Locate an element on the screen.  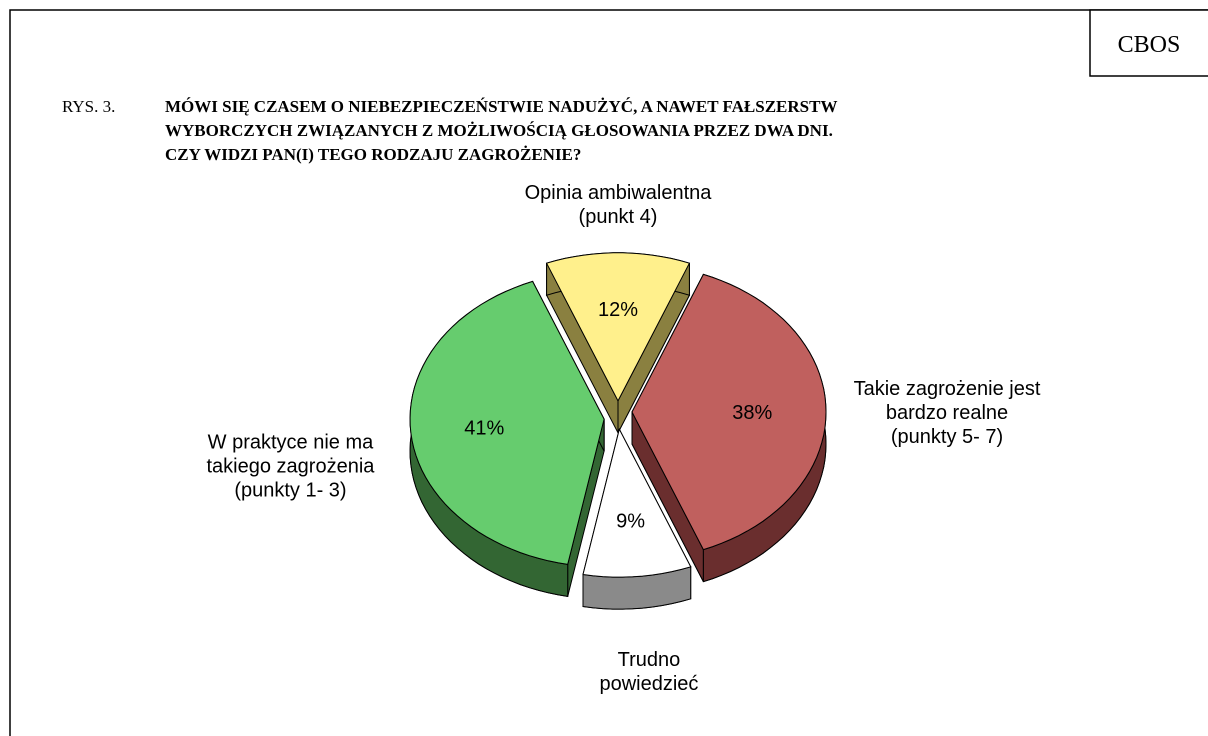
value-label: 41% is located at coordinates (484, 429).